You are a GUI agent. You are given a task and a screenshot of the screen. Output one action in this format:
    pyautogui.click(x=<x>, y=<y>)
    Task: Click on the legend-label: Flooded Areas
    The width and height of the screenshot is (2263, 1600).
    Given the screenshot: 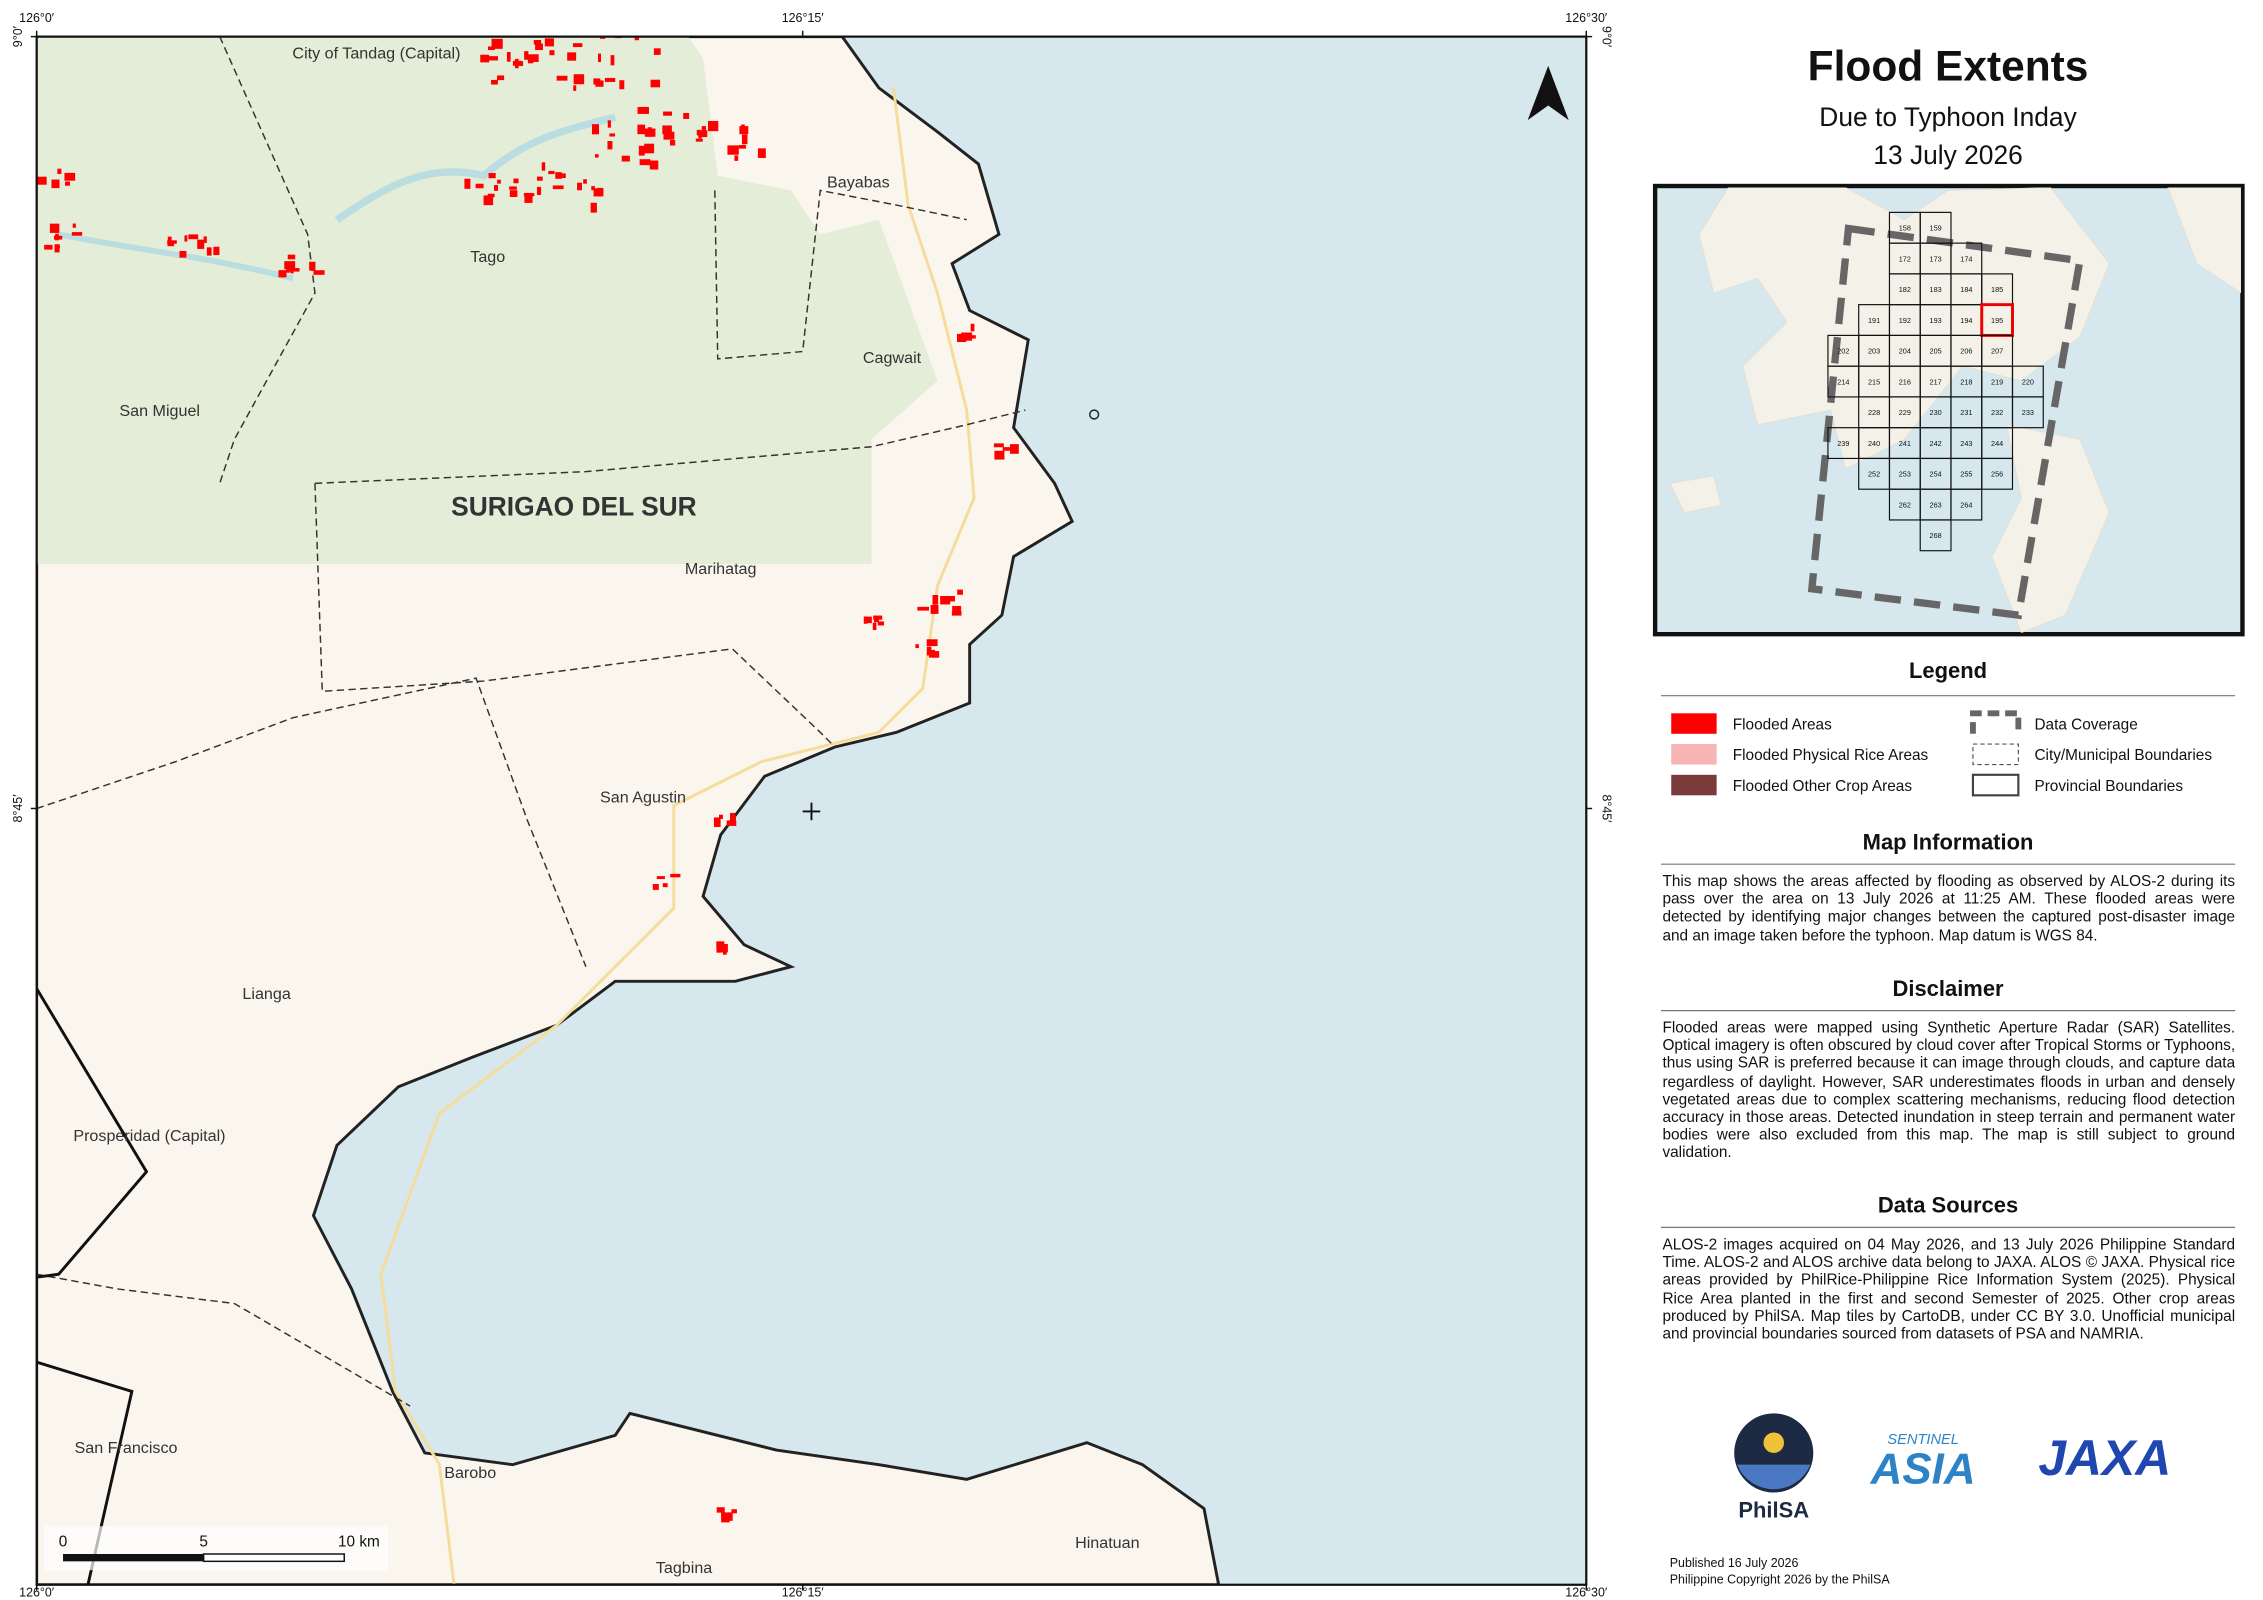 What is the action you would take?
    pyautogui.click(x=1782, y=724)
    